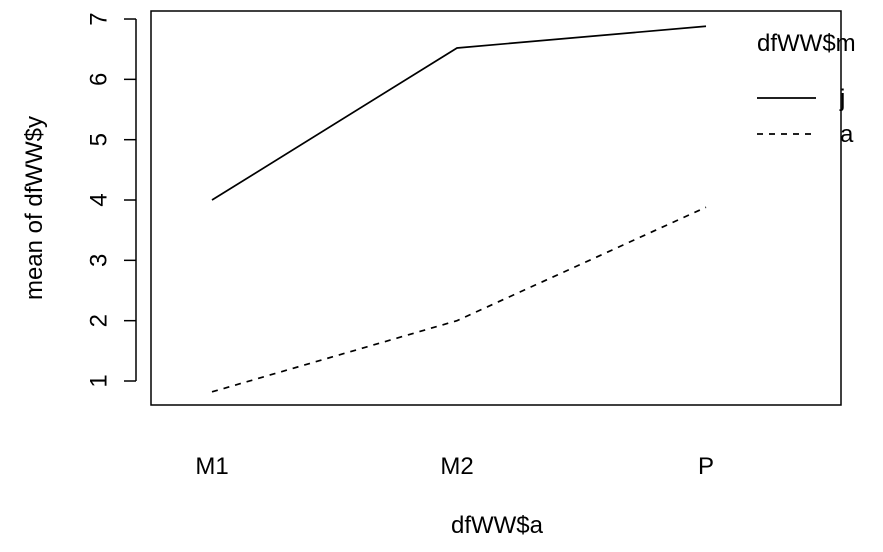 The image size is (883, 552). I want to click on y-axis-label: mean of dfWW$y, so click(34, 208).